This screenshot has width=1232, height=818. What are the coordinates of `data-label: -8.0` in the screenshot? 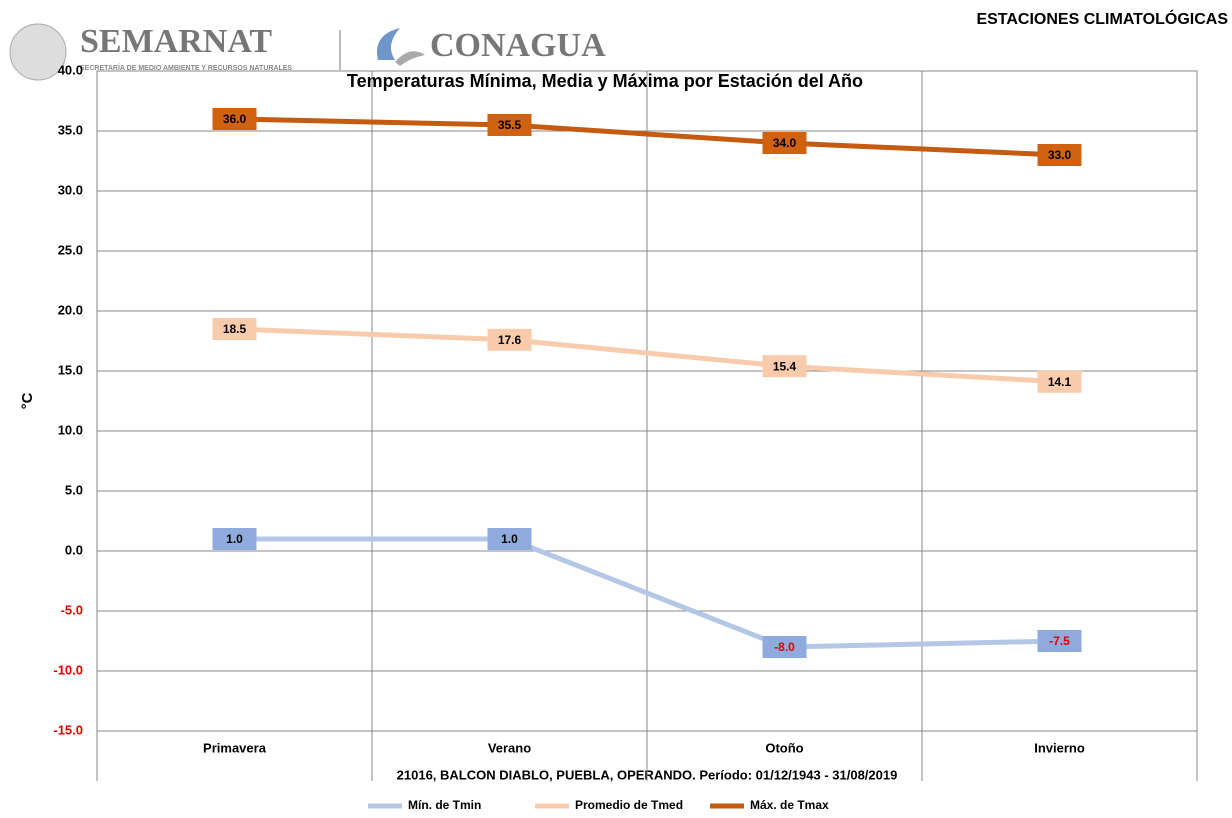 It's located at (784, 647).